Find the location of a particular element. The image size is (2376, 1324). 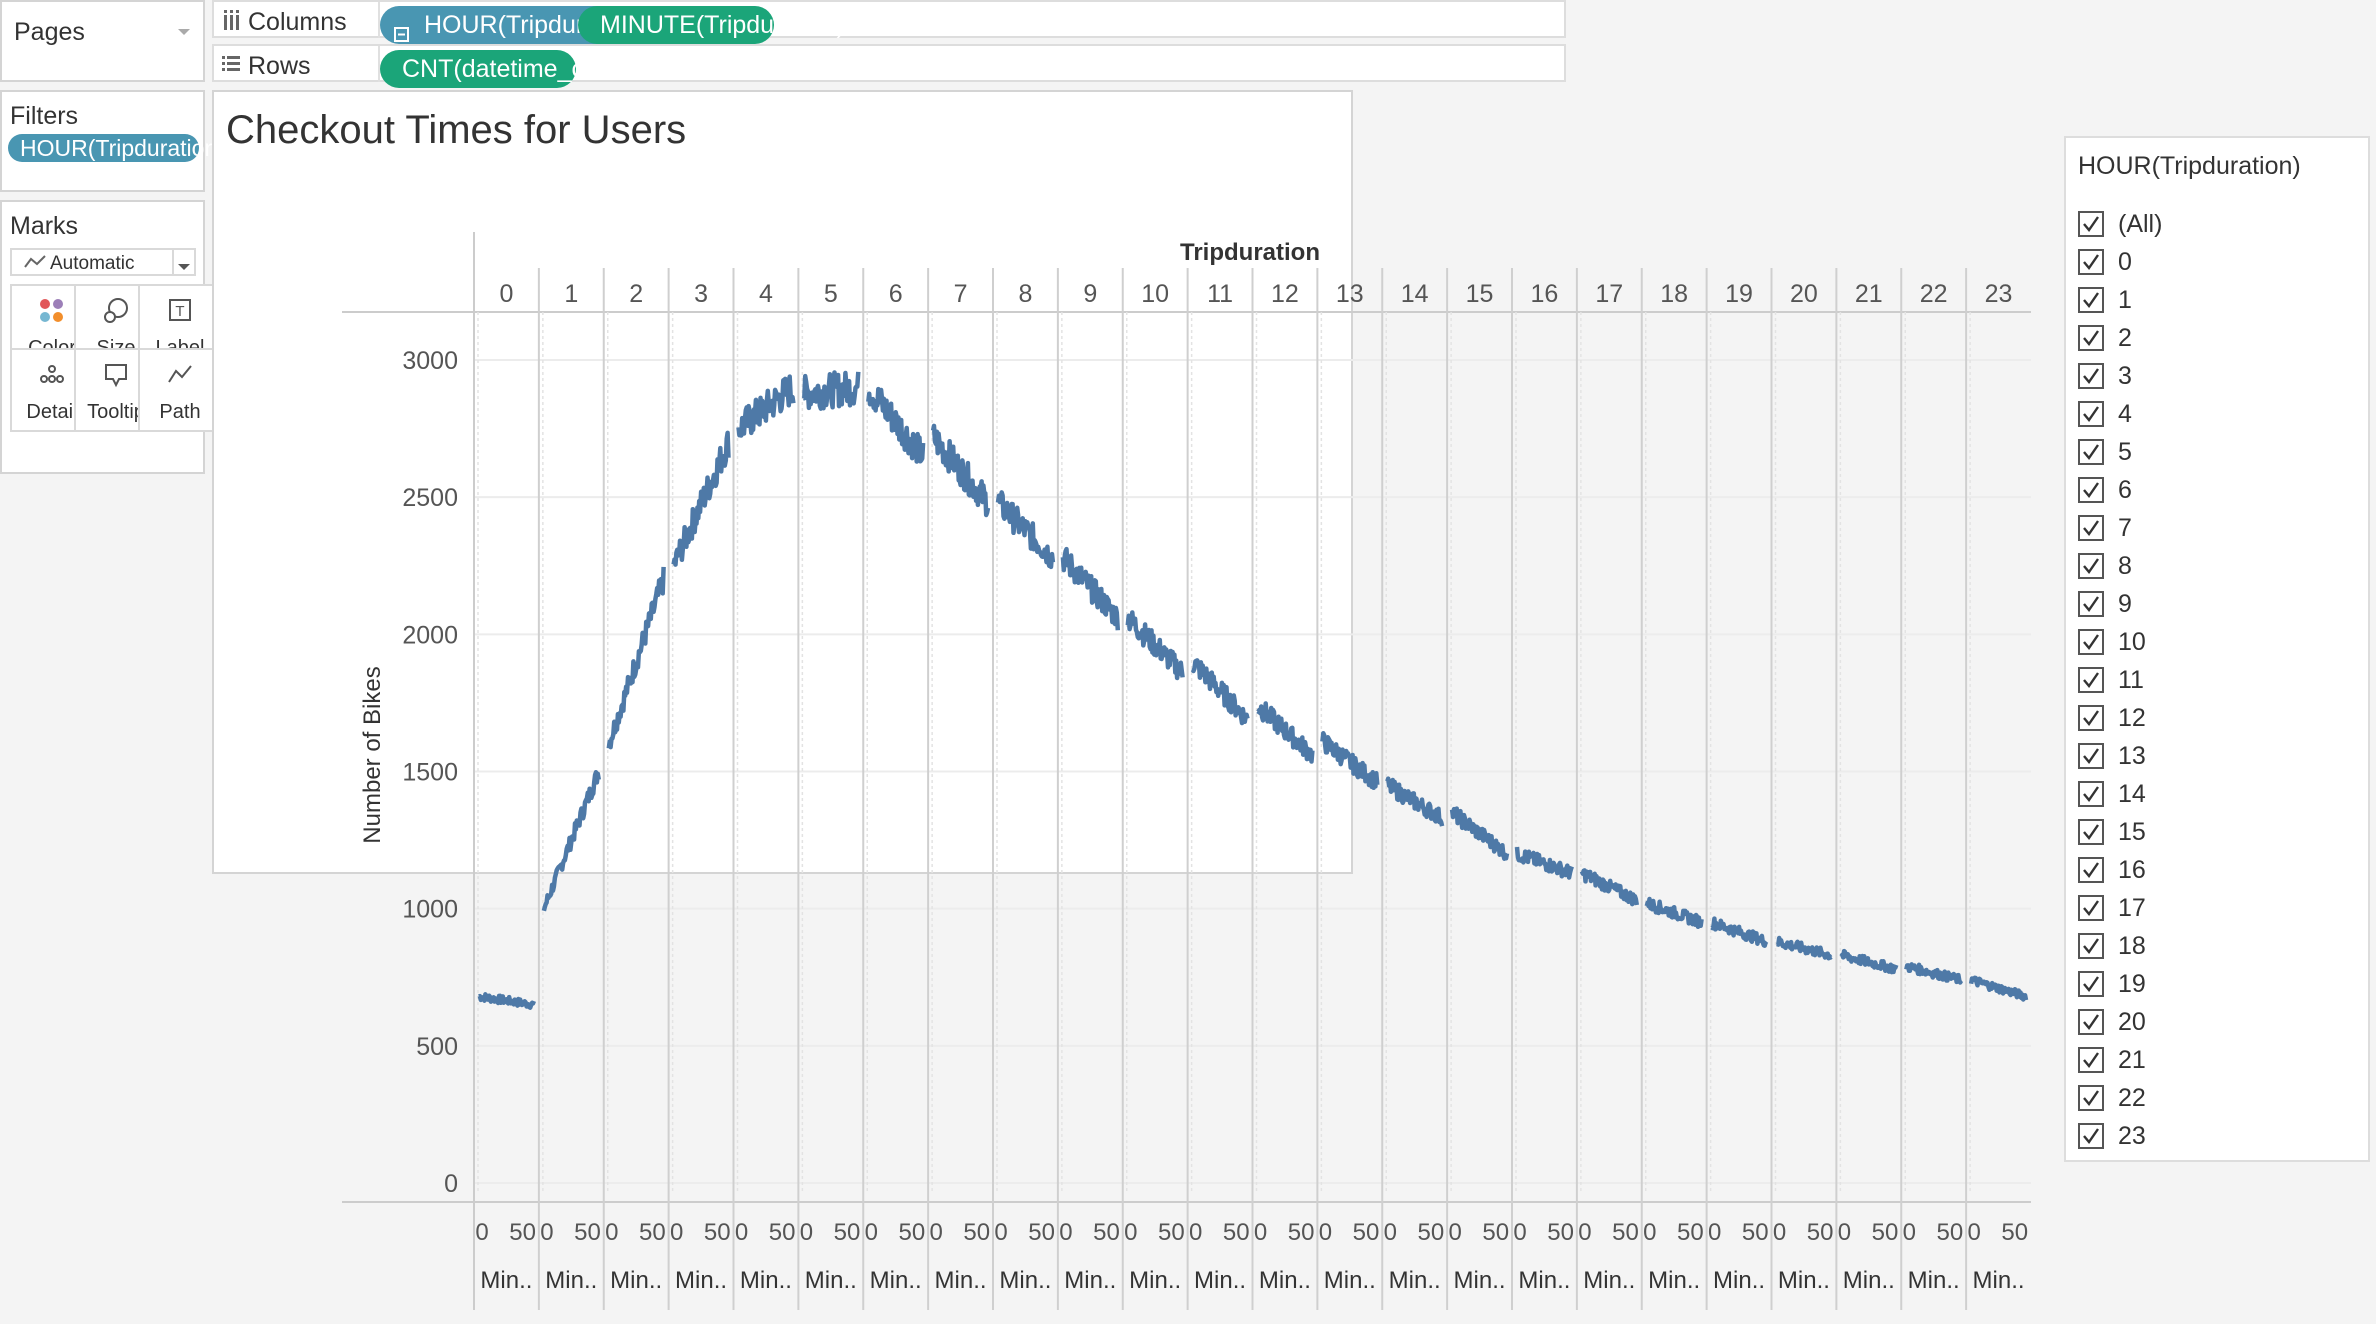

filter-item-4: 4 is located at coordinates (2208, 415).